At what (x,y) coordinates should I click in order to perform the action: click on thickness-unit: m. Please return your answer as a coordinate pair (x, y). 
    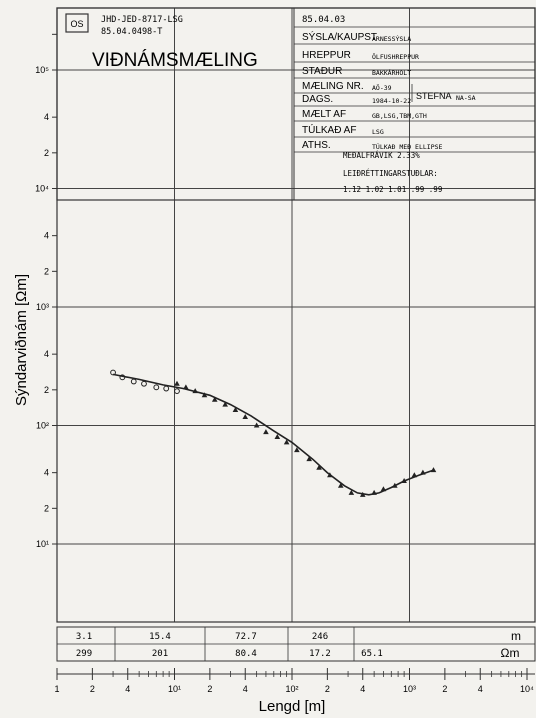
    Looking at the image, I should click on (516, 636).